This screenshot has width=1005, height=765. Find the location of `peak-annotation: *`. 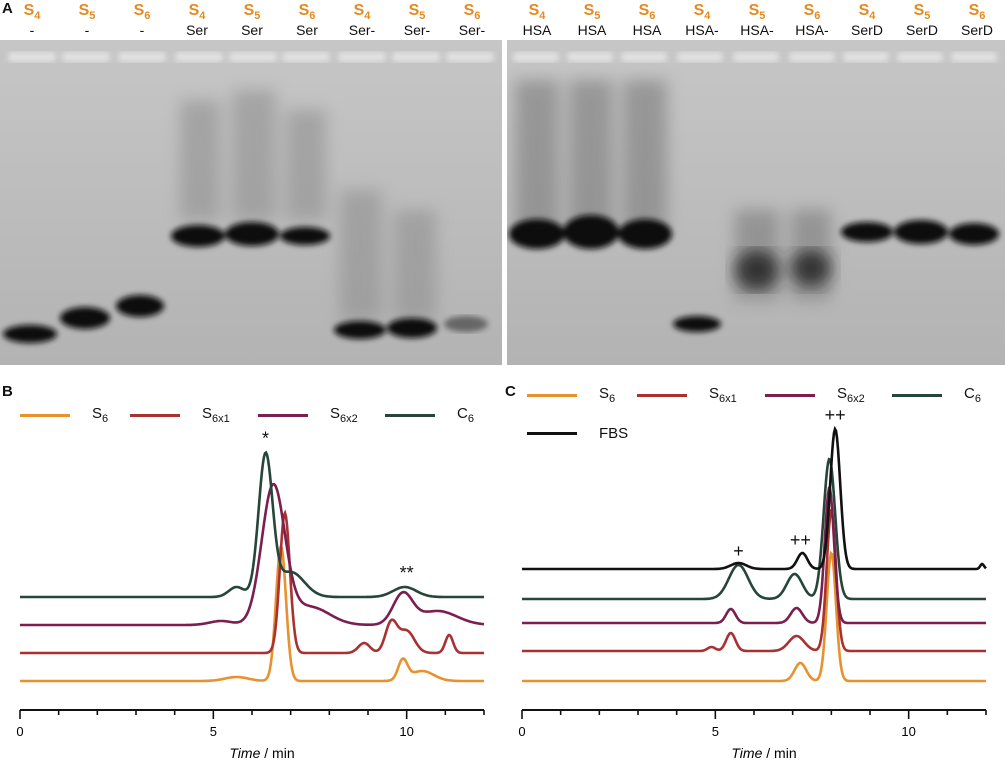

peak-annotation: * is located at coordinates (265, 439).